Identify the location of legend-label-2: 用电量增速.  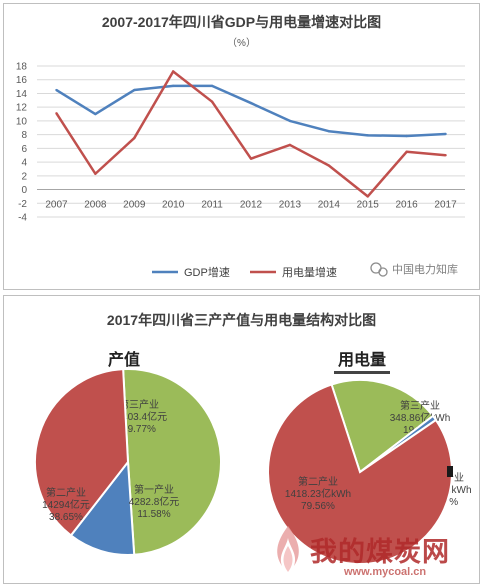
(309, 272).